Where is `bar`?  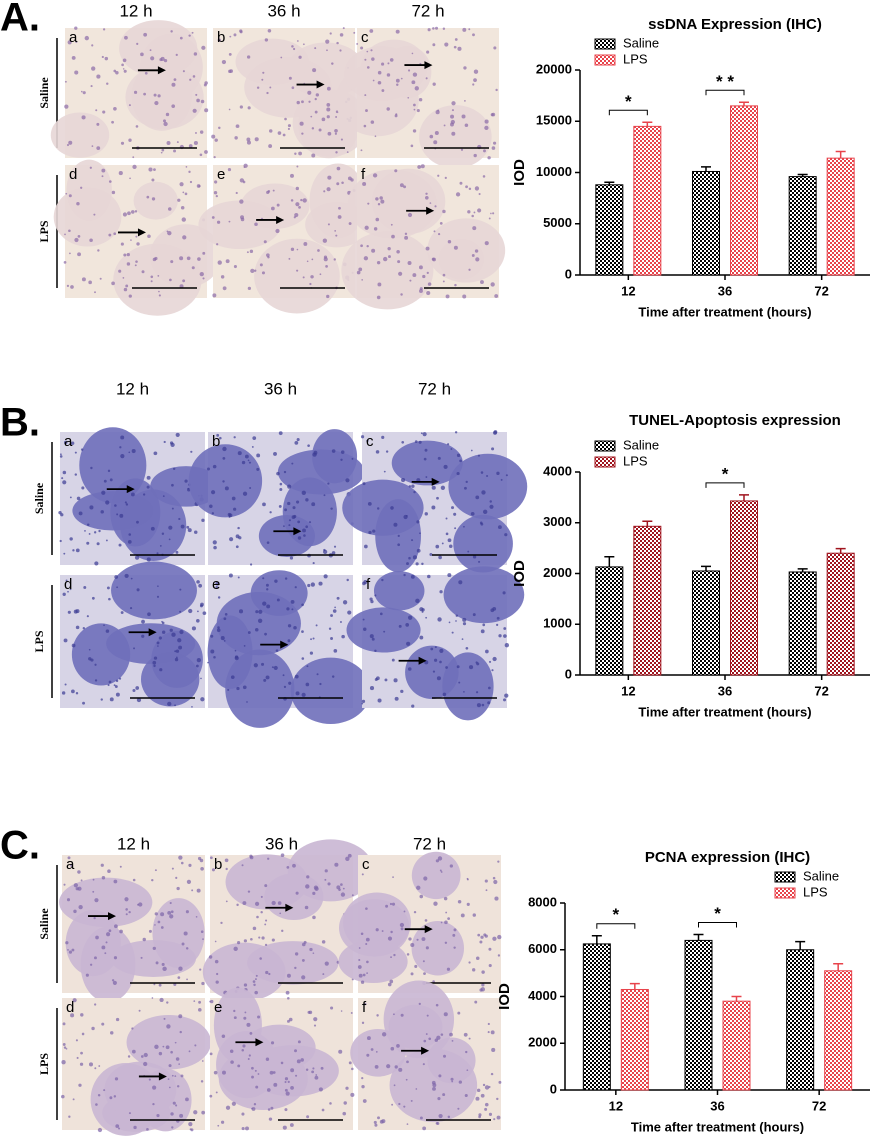 bar is located at coordinates (706, 223).